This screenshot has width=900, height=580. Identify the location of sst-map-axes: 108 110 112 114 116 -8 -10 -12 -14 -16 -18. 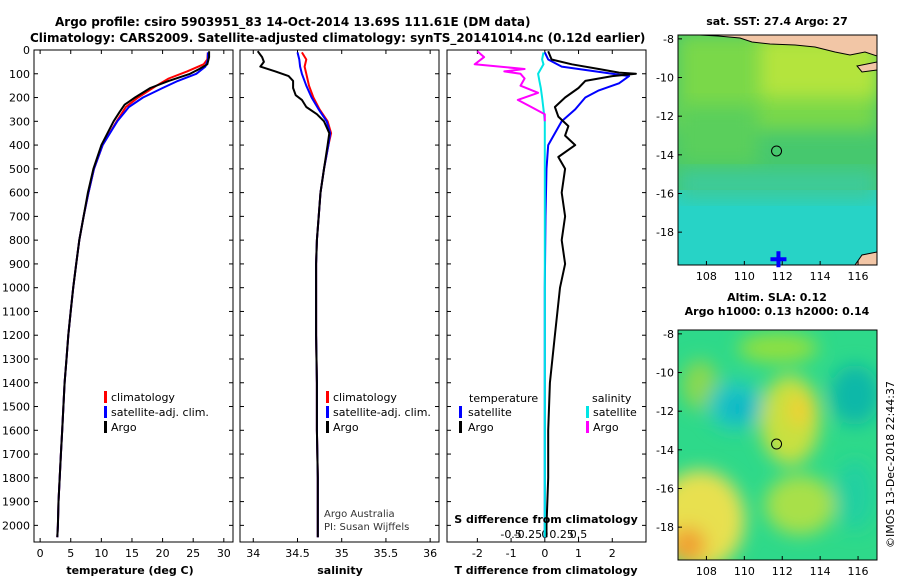
(762, 158).